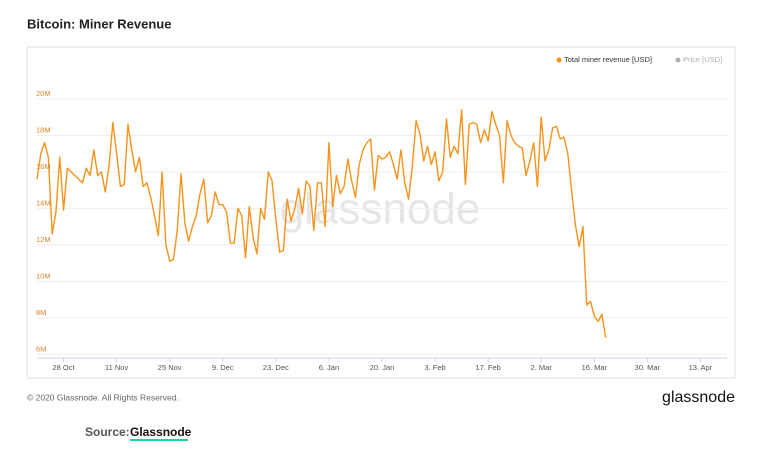 The width and height of the screenshot is (760, 455). I want to click on y-tick-label: 14M, so click(43, 202).